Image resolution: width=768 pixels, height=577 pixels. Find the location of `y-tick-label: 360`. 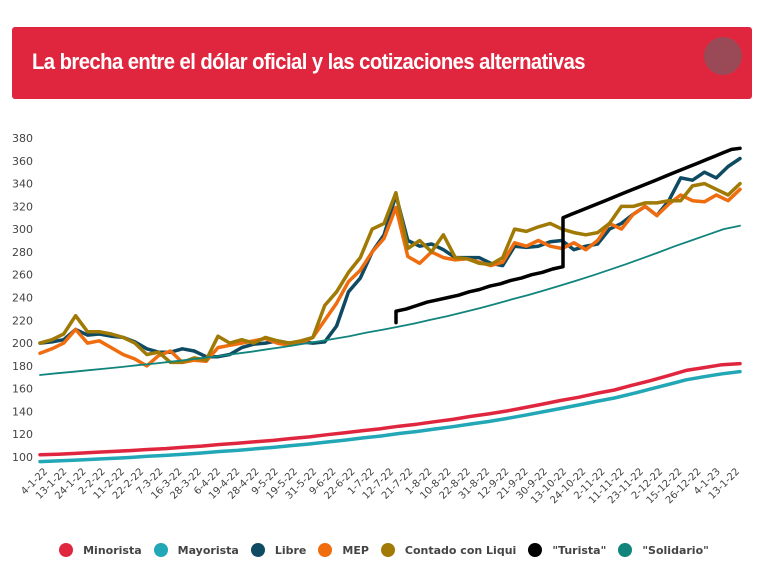

y-tick-label: 360 is located at coordinates (22, 161).